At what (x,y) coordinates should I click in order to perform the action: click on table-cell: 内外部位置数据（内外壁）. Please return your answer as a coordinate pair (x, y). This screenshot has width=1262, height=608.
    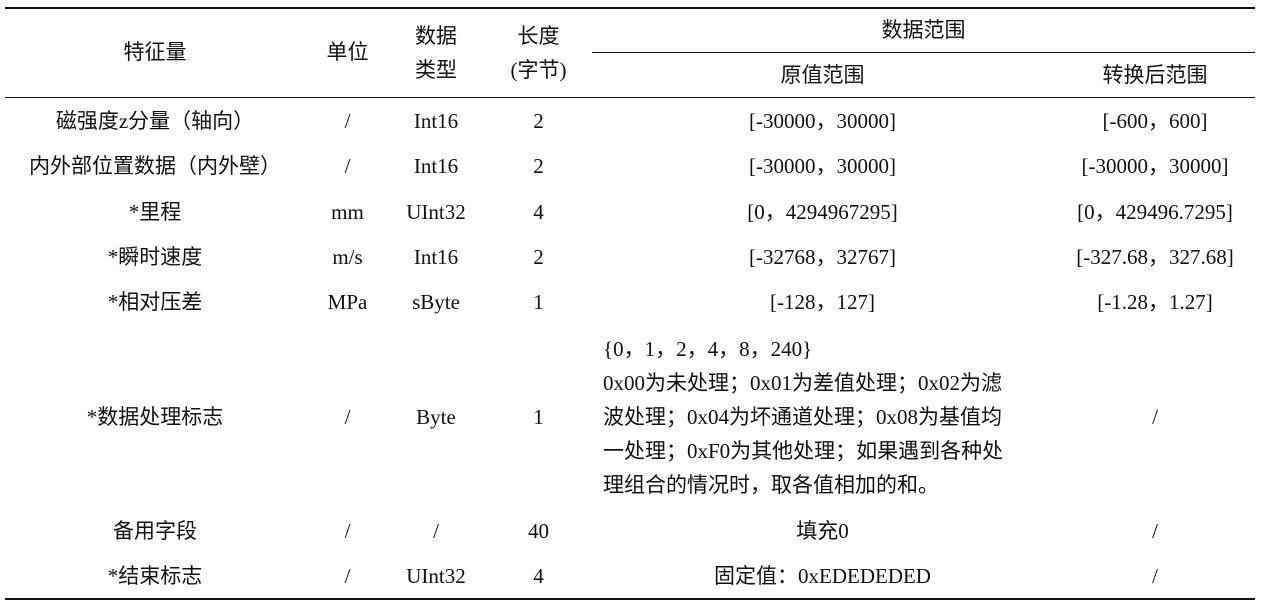
    Looking at the image, I should click on (155, 166).